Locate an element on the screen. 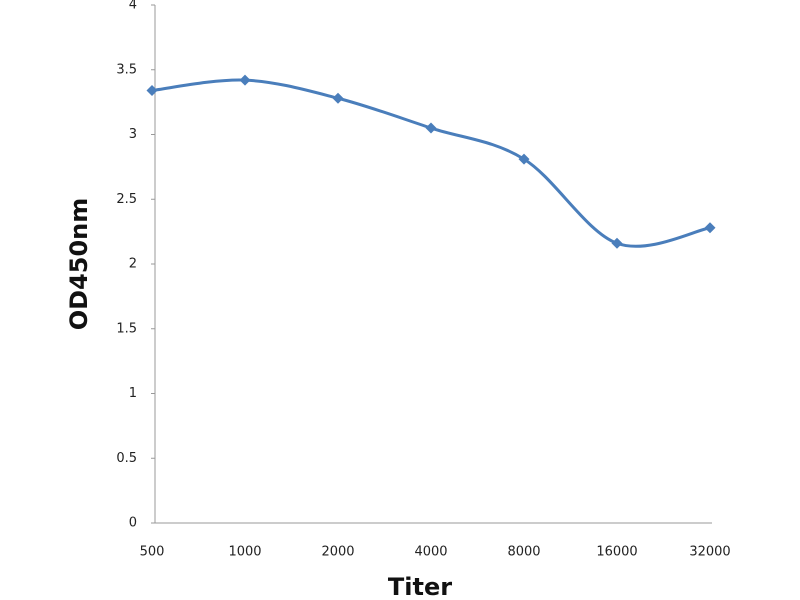 The image size is (800, 600). x-tick-label: 2000 is located at coordinates (337, 552).